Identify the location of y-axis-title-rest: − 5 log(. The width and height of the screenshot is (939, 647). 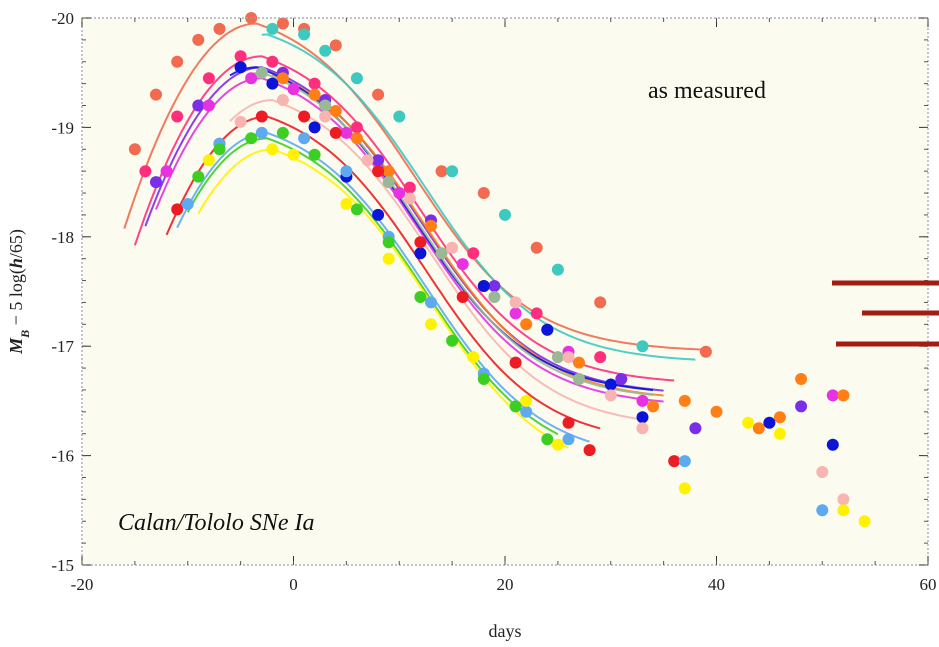
(16, 299).